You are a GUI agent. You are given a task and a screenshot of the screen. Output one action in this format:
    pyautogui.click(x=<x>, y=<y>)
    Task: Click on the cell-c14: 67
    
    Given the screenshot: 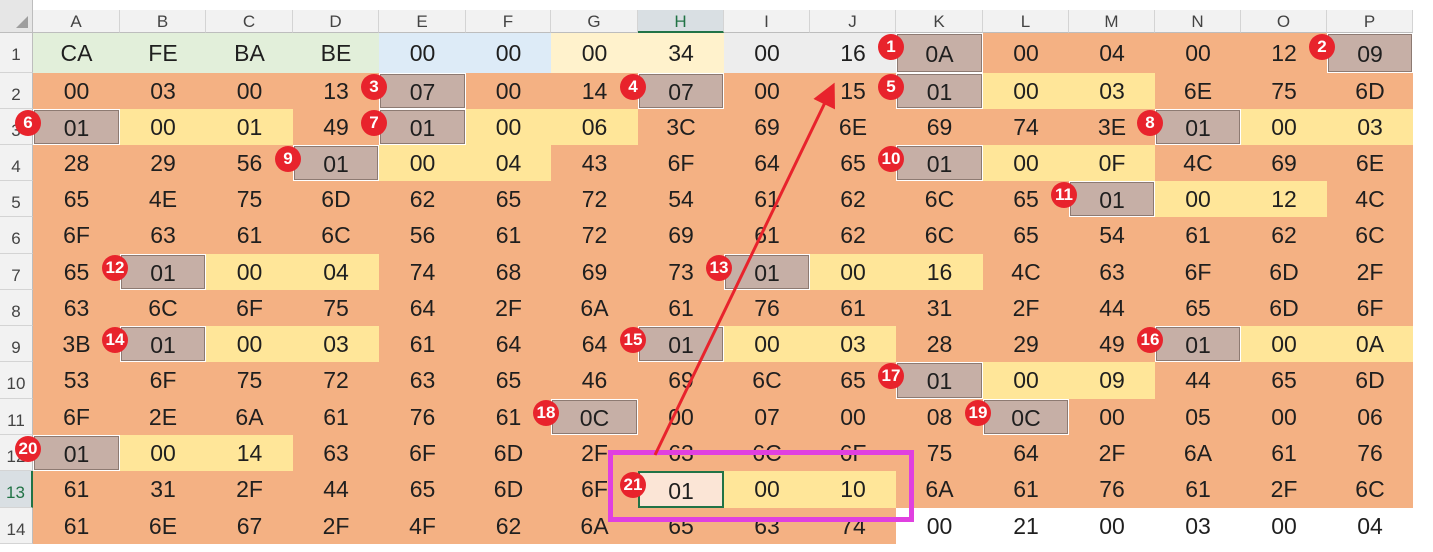 What is the action you would take?
    pyautogui.click(x=249, y=526)
    